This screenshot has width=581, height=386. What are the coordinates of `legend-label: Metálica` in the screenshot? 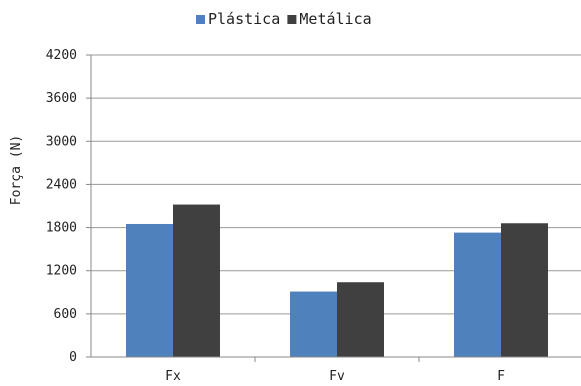 It's located at (335, 19).